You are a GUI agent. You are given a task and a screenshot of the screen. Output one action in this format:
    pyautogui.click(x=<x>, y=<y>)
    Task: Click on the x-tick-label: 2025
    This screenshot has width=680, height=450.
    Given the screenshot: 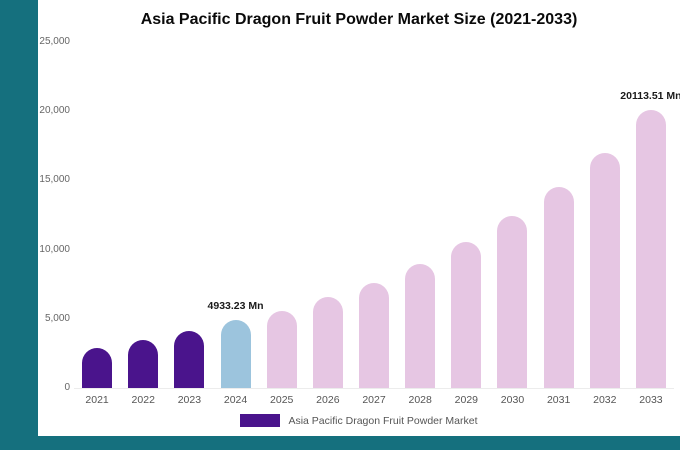 What is the action you would take?
    pyautogui.click(x=282, y=400)
    